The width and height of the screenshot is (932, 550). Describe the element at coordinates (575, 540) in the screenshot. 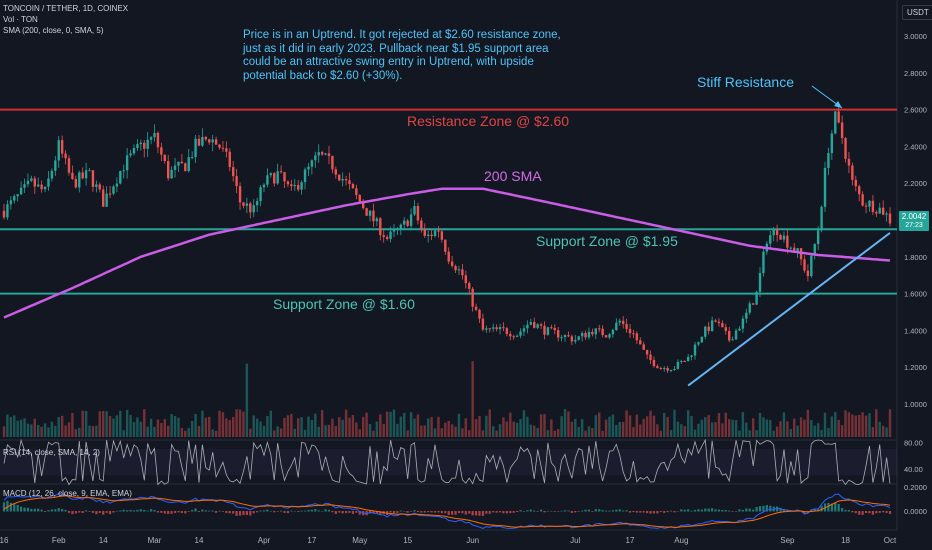

I see `time-tick-label: Jul` at that location.